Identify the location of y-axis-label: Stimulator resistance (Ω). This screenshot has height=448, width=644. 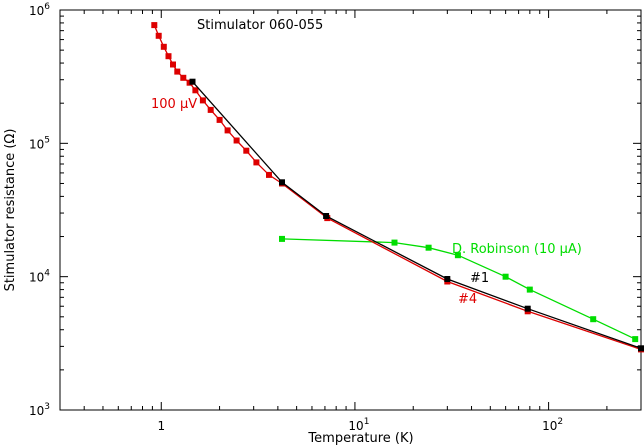
(10, 210).